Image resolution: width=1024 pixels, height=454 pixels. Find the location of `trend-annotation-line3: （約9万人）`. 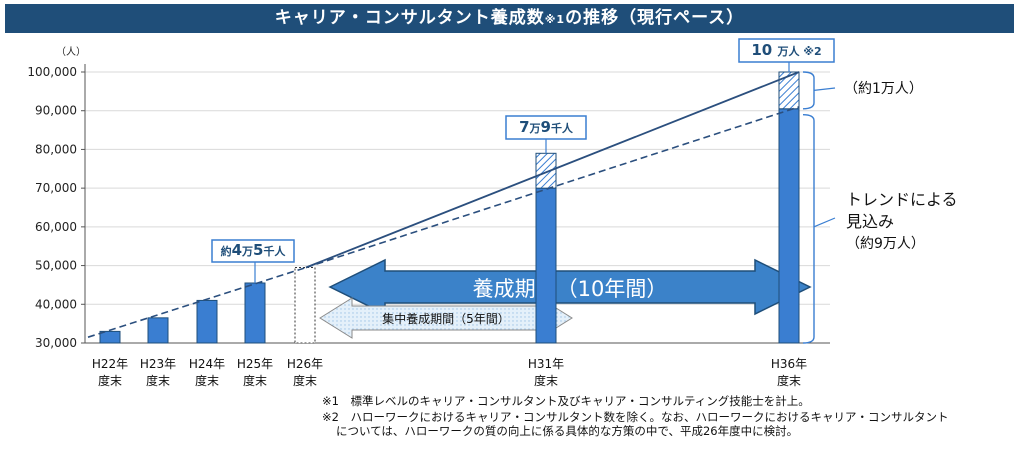

trend-annotation-line3: （約9万人） is located at coordinates (885, 244).